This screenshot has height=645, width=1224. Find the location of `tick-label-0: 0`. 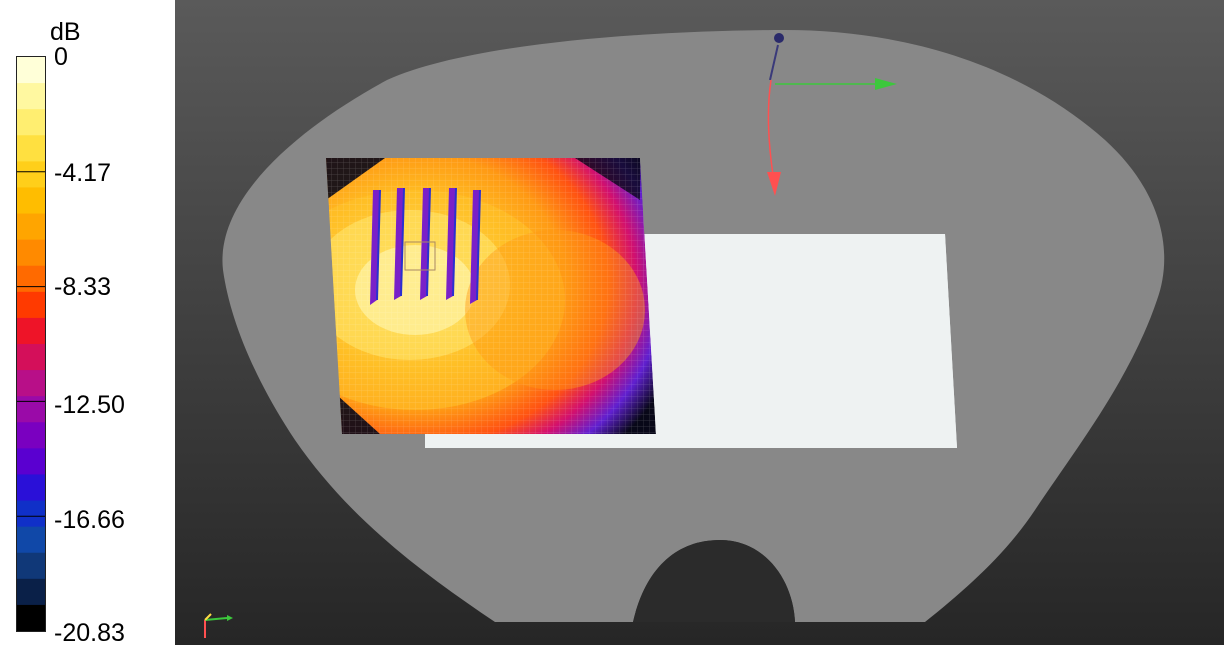

tick-label-0: 0 is located at coordinates (61, 57).